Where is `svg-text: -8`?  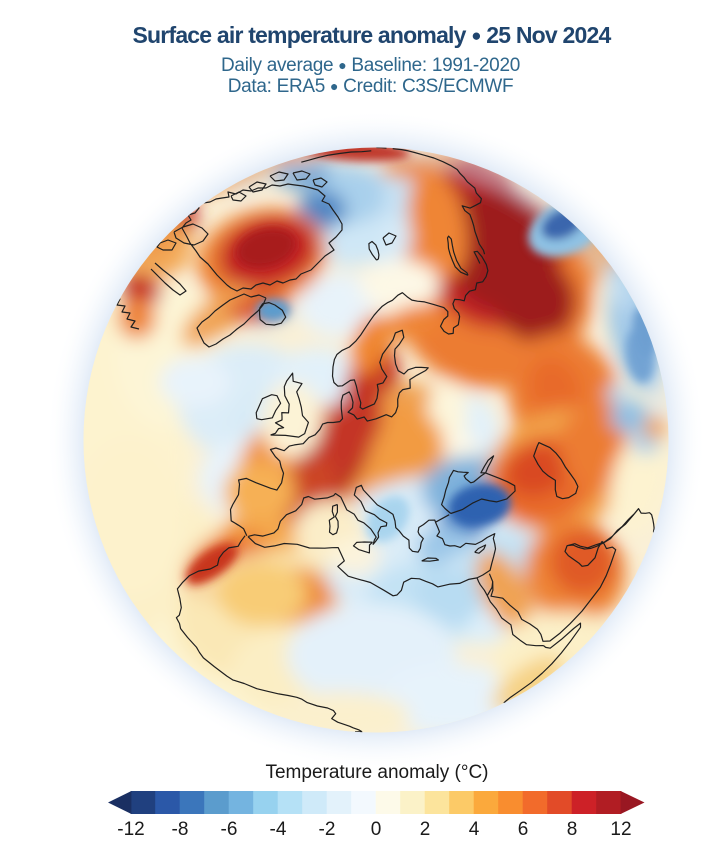 svg-text: -8 is located at coordinates (180, 829).